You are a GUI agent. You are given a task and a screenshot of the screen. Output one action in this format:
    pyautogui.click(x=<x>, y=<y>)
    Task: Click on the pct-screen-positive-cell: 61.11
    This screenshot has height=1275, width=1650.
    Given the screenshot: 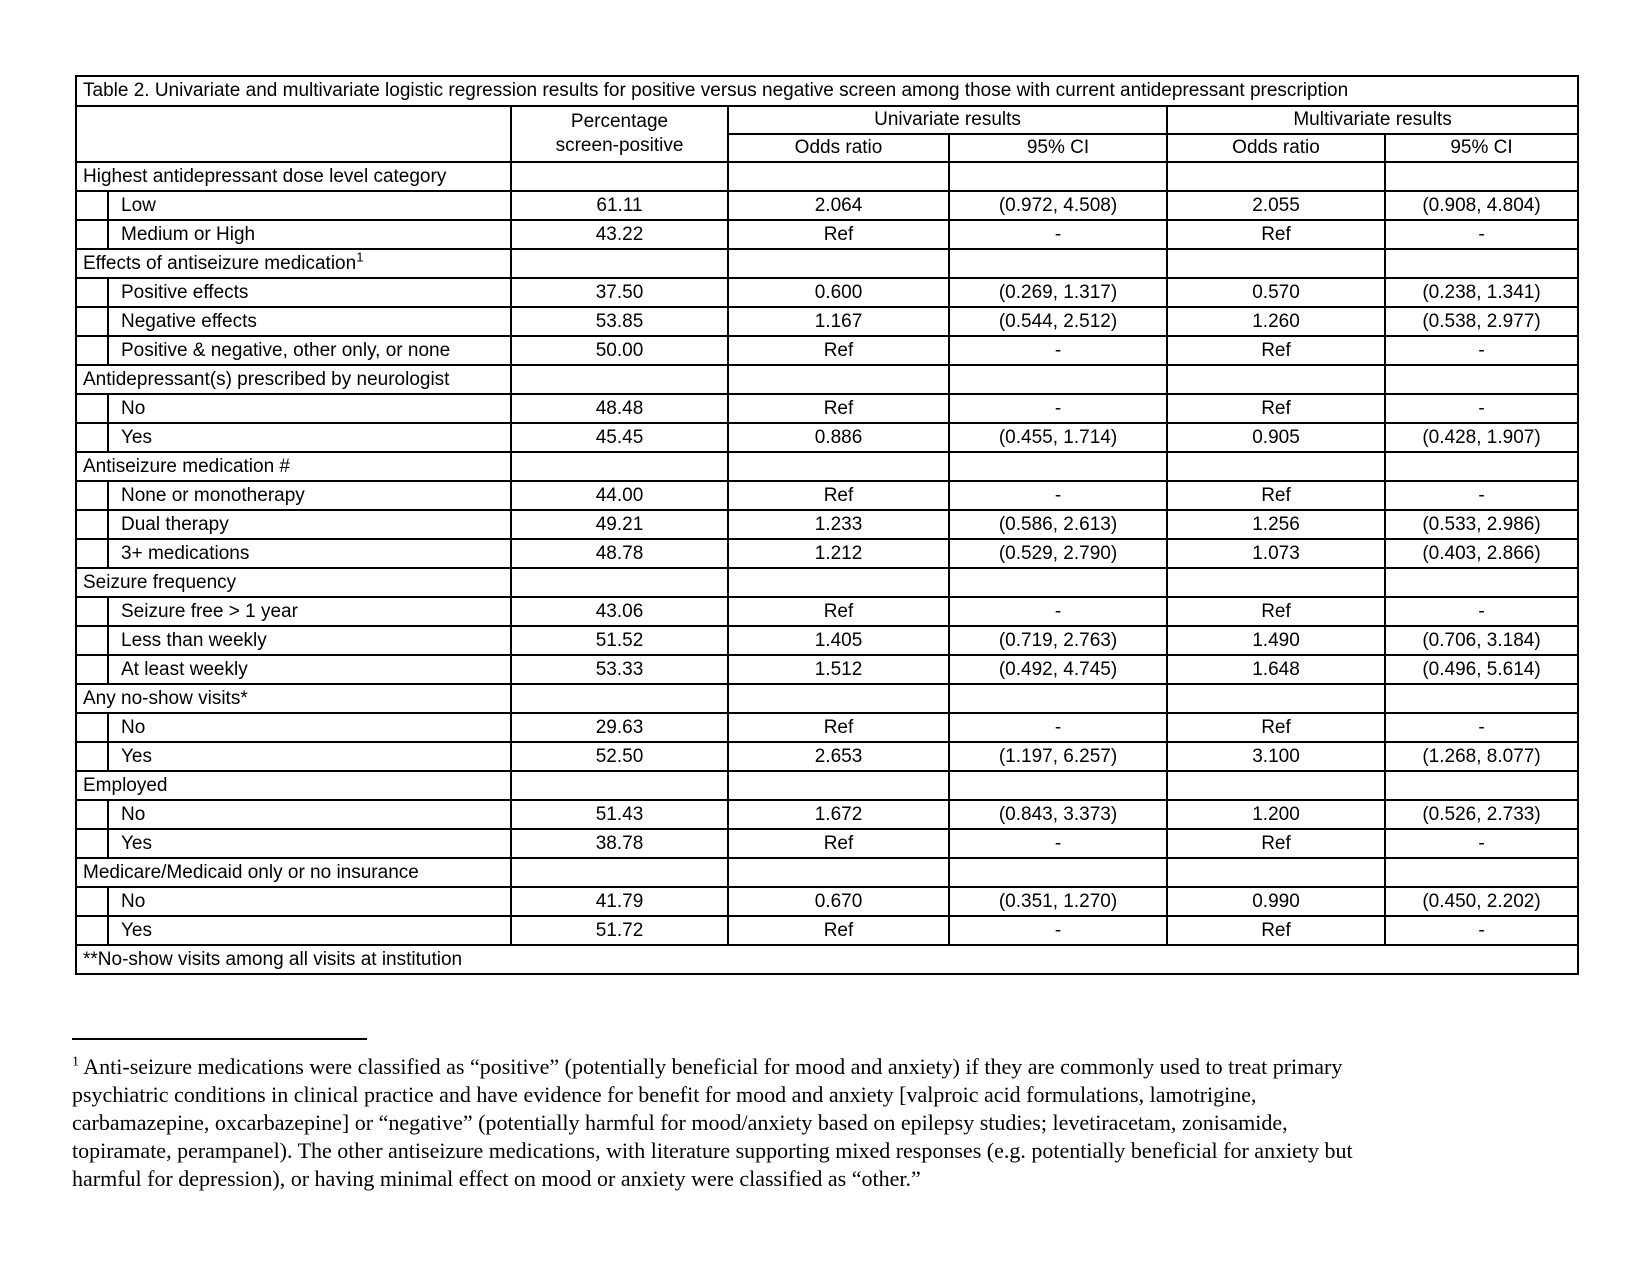 What is the action you would take?
    pyautogui.click(x=619, y=205)
    